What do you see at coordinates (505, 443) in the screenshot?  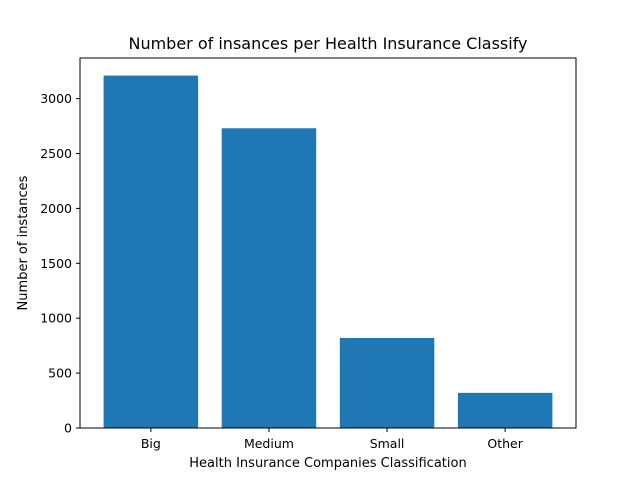 I see `x-tick-label: Other` at bounding box center [505, 443].